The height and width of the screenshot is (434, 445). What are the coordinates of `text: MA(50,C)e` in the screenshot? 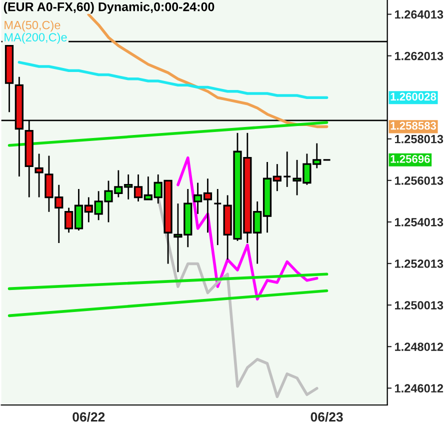 It's located at (32, 26).